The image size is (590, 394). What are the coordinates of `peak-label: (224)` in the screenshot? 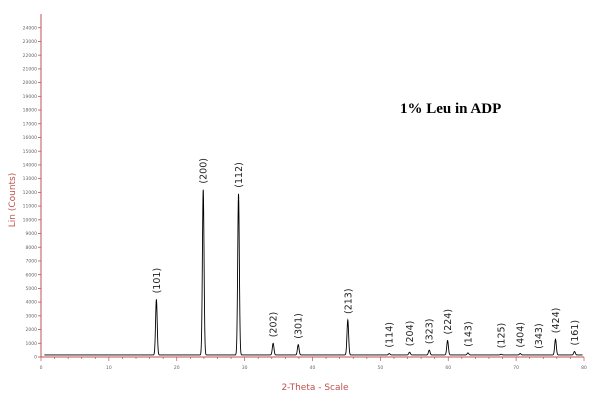 It's located at (448, 322).